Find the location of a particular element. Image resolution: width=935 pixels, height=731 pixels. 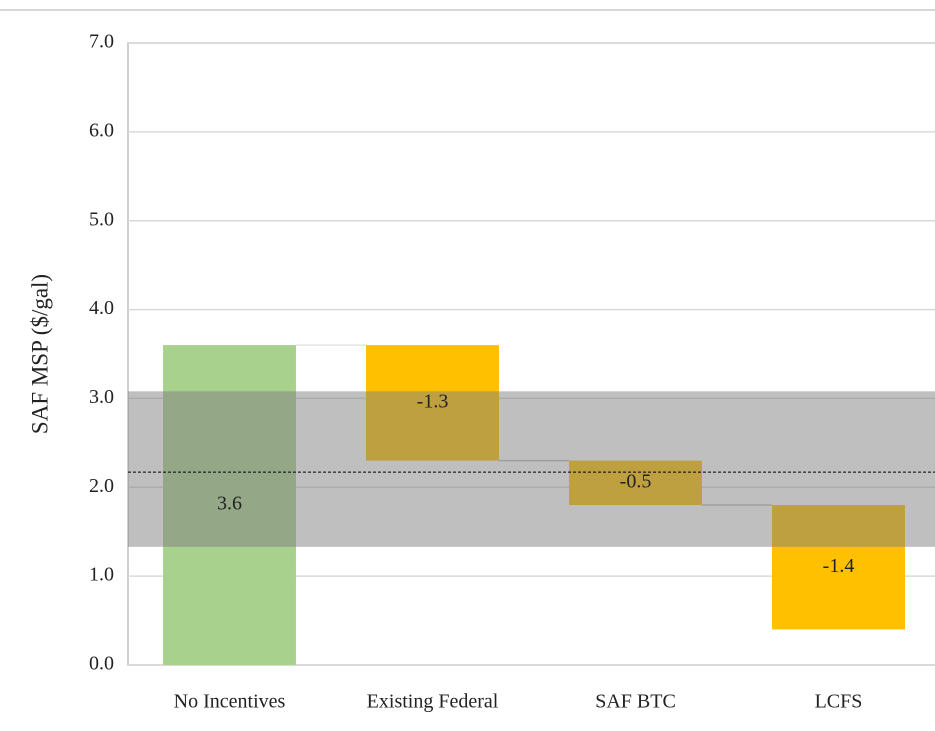

data-label: -0.5 is located at coordinates (636, 481).